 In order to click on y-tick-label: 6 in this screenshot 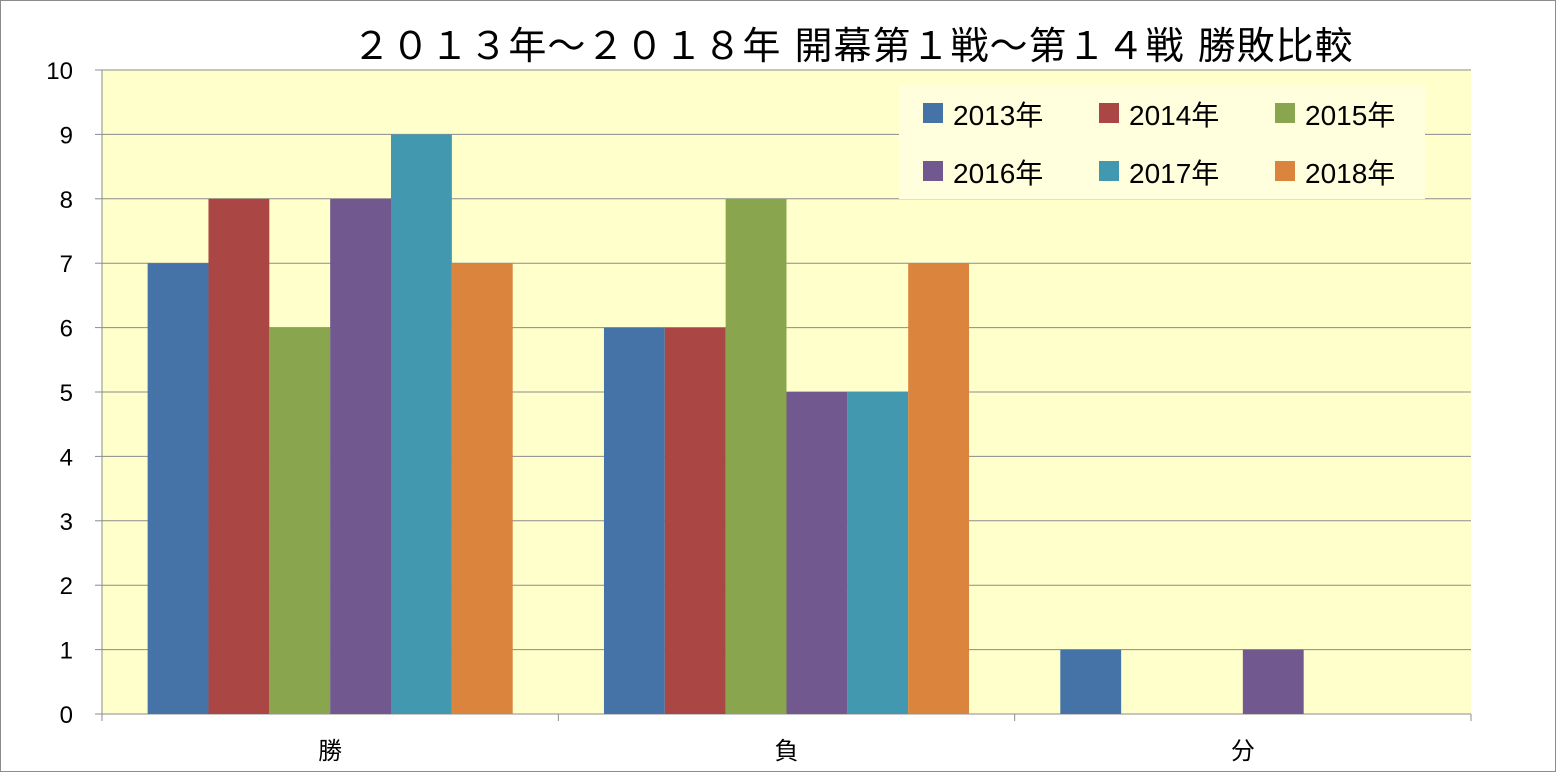, I will do `click(66, 329)`.